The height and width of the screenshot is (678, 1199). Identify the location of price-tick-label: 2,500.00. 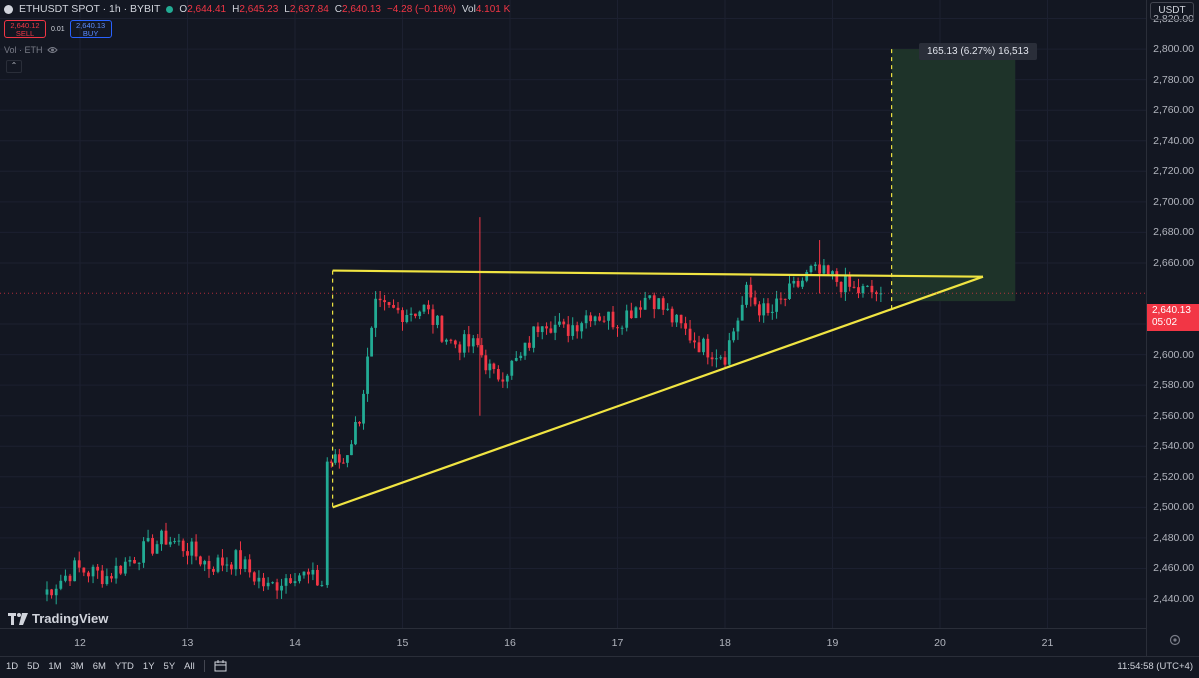
(1173, 507).